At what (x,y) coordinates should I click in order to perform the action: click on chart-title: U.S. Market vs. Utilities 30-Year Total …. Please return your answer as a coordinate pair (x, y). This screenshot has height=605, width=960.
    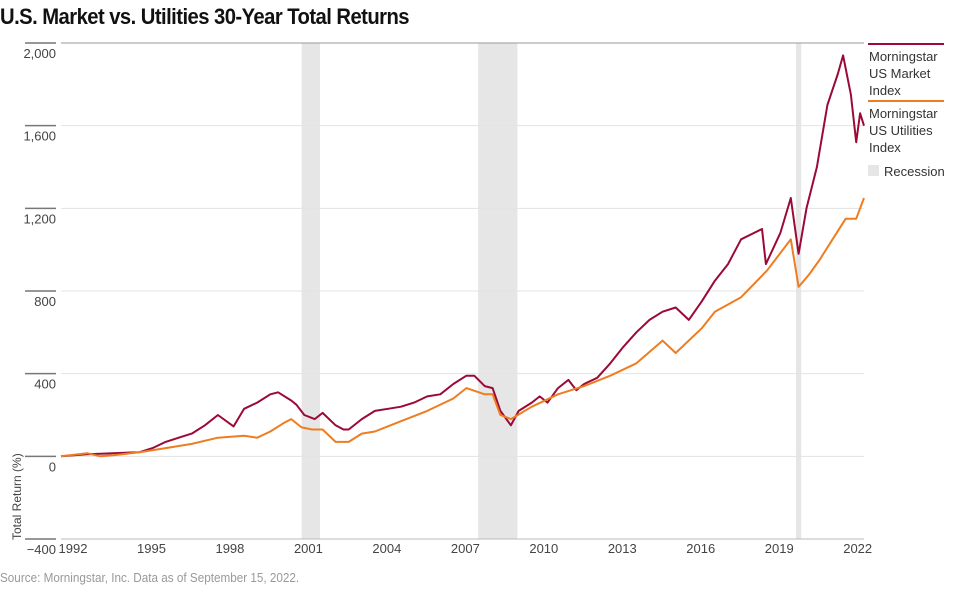
    Looking at the image, I should click on (205, 16).